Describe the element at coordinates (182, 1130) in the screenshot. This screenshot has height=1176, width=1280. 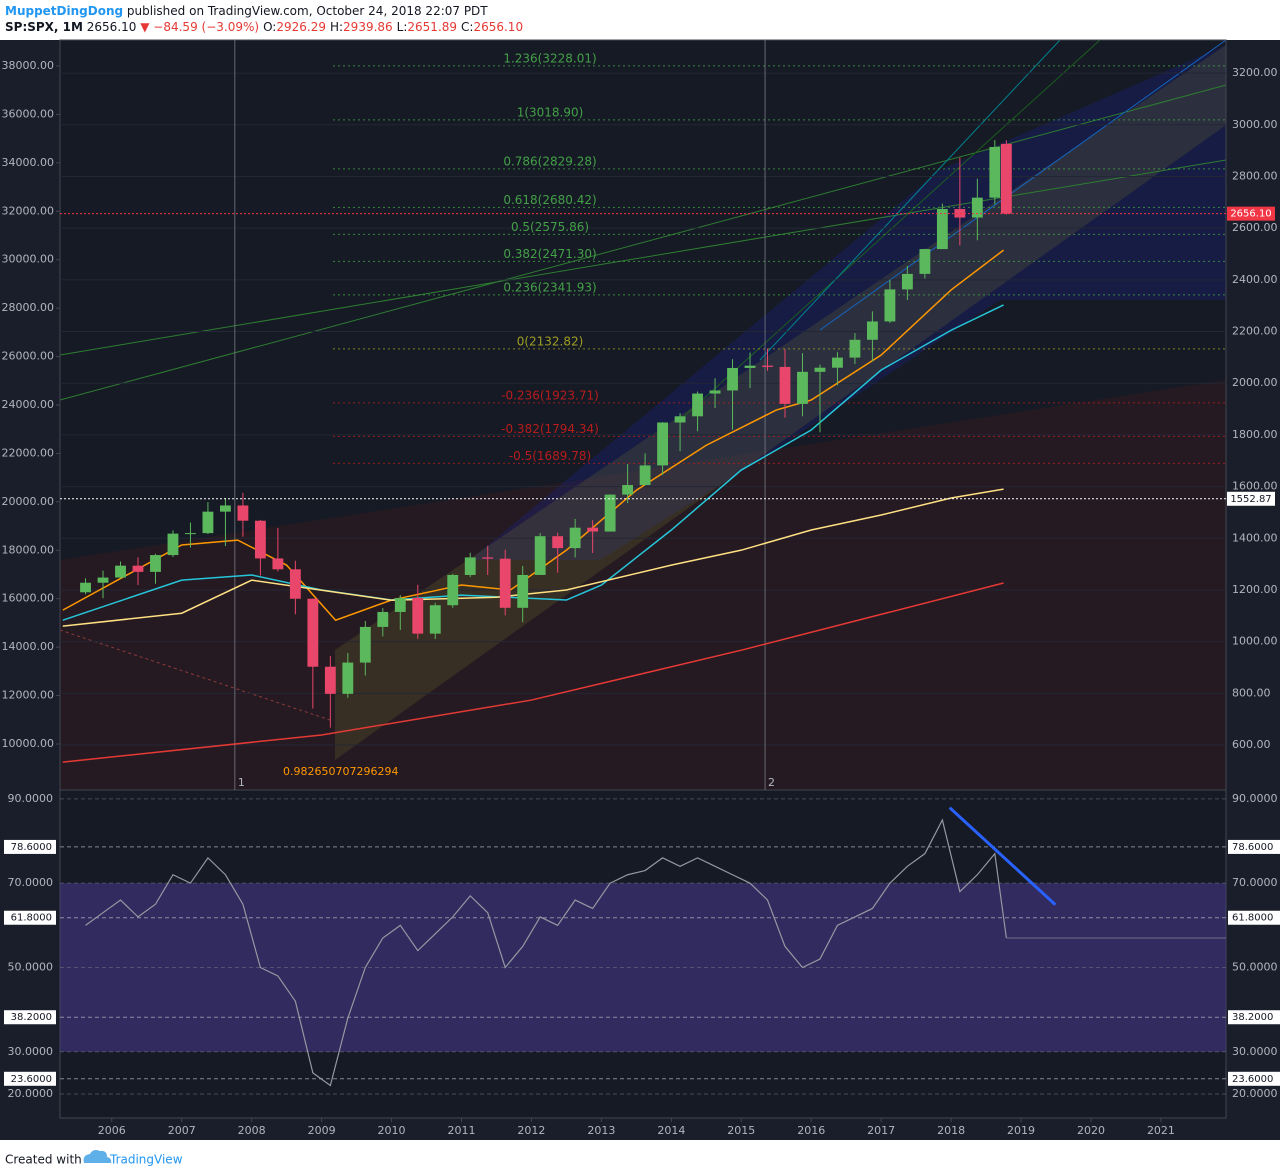
I see `x-tick-label: 2007` at that location.